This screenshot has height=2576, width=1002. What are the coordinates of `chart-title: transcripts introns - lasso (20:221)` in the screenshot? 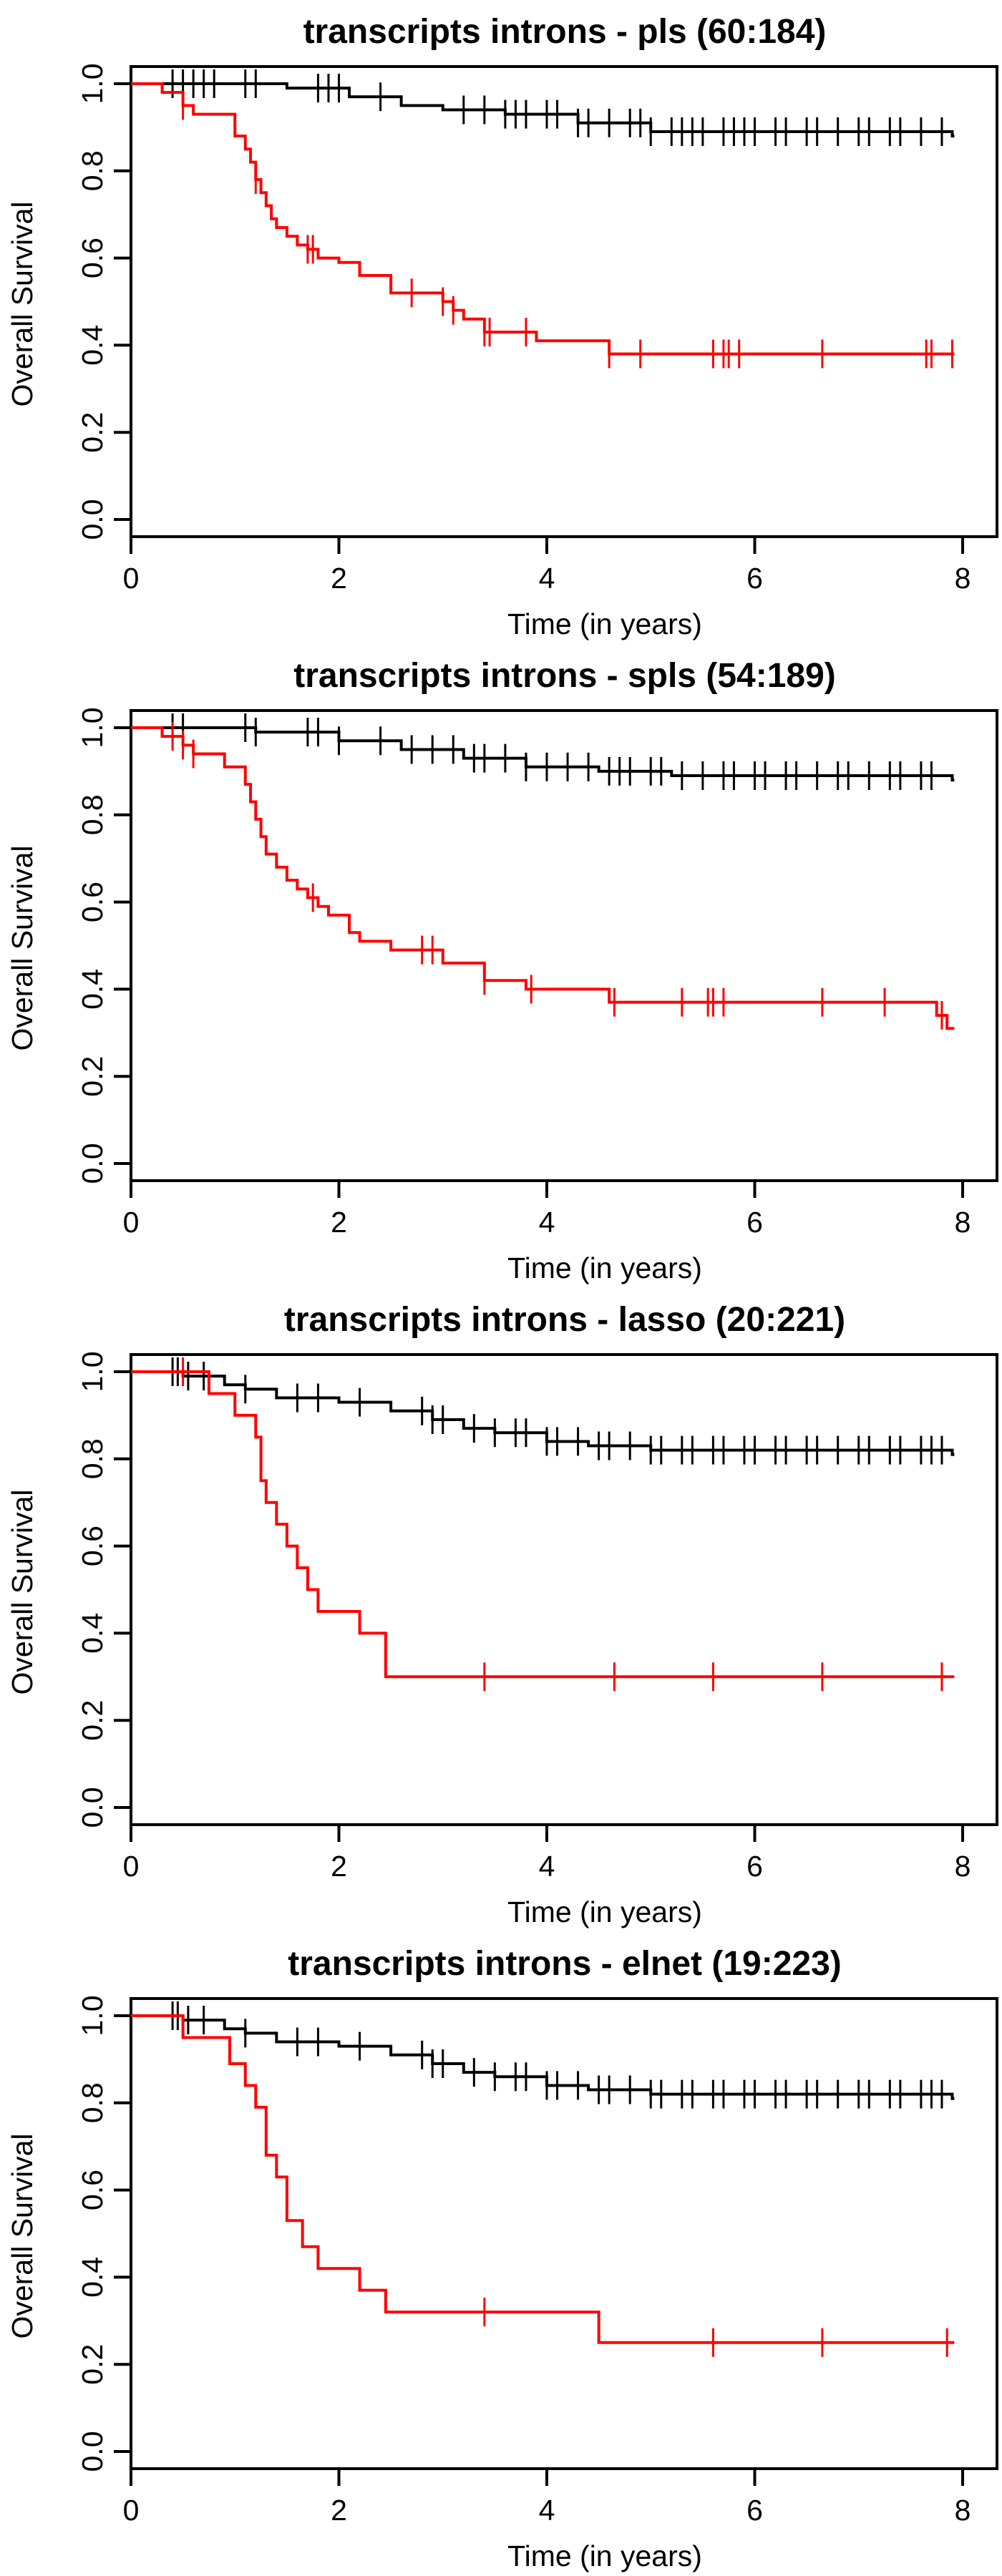 It's located at (565, 1320).